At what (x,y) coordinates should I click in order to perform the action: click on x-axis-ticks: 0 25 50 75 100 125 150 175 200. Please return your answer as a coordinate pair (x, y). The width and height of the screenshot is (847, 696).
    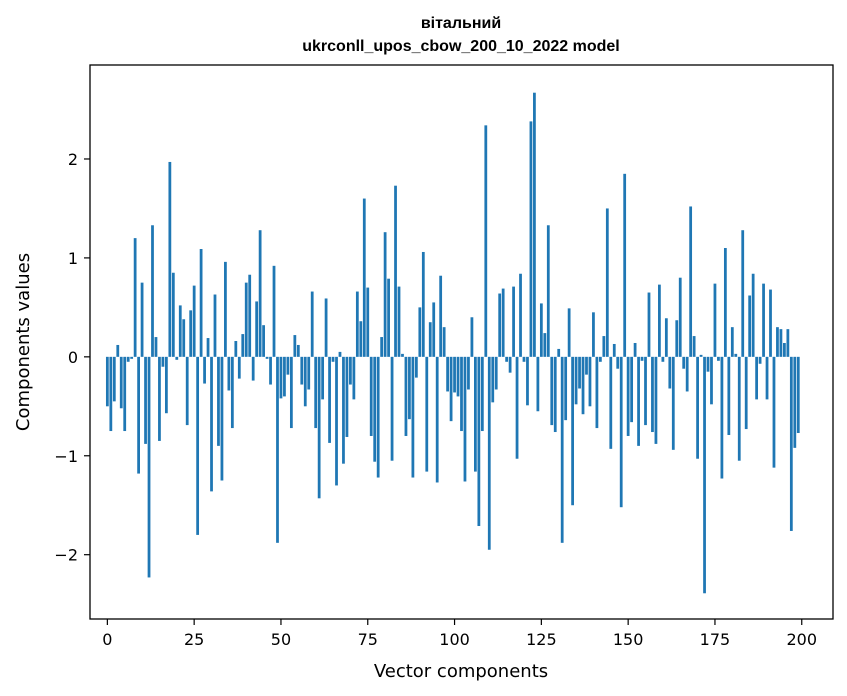
    Looking at the image, I should click on (459, 634).